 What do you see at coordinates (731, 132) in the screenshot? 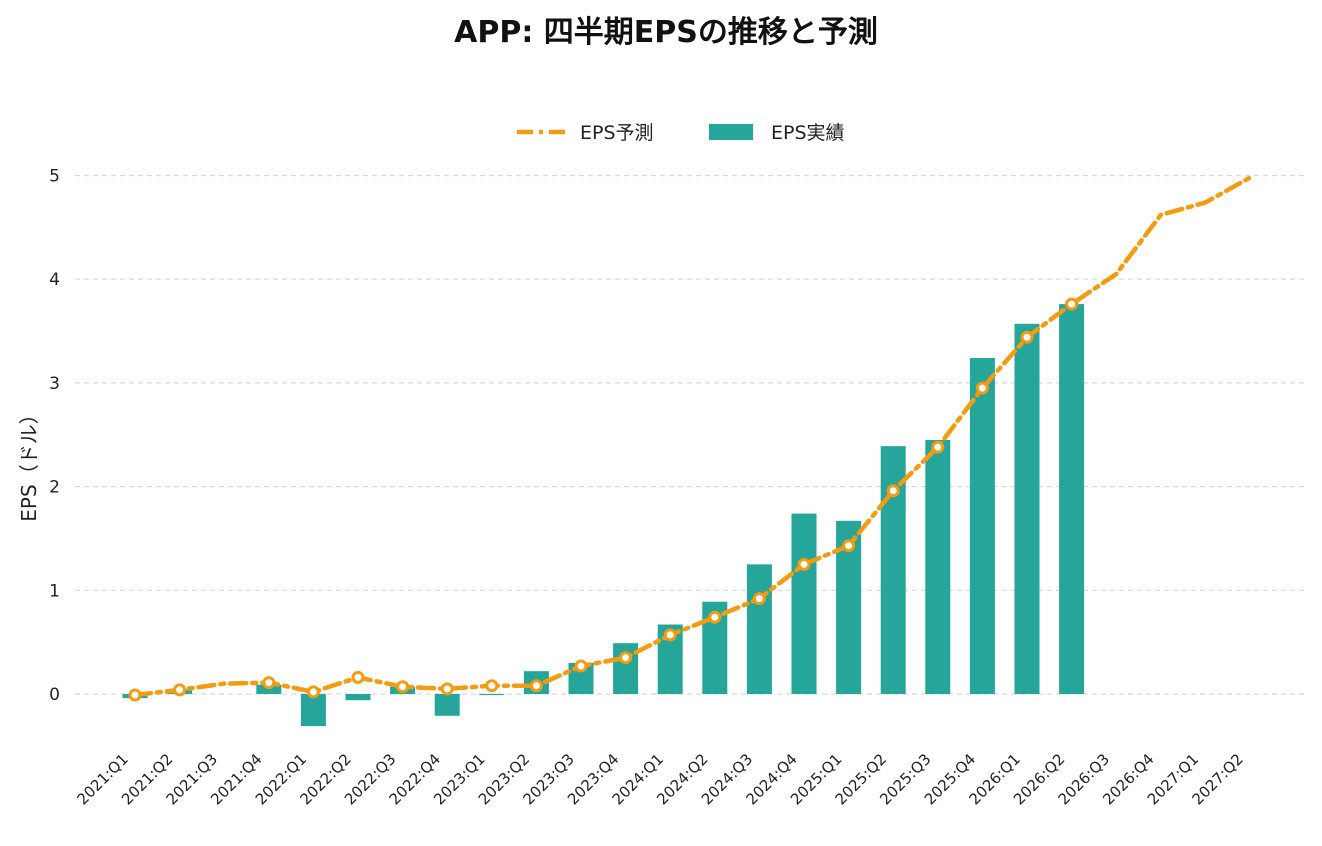
I see `legend-bar-swatch` at bounding box center [731, 132].